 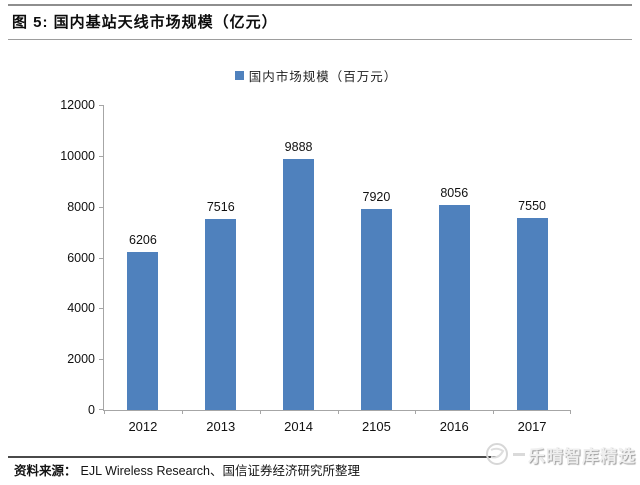 What do you see at coordinates (81, 308) in the screenshot?
I see `y-tick-label: 4000` at bounding box center [81, 308].